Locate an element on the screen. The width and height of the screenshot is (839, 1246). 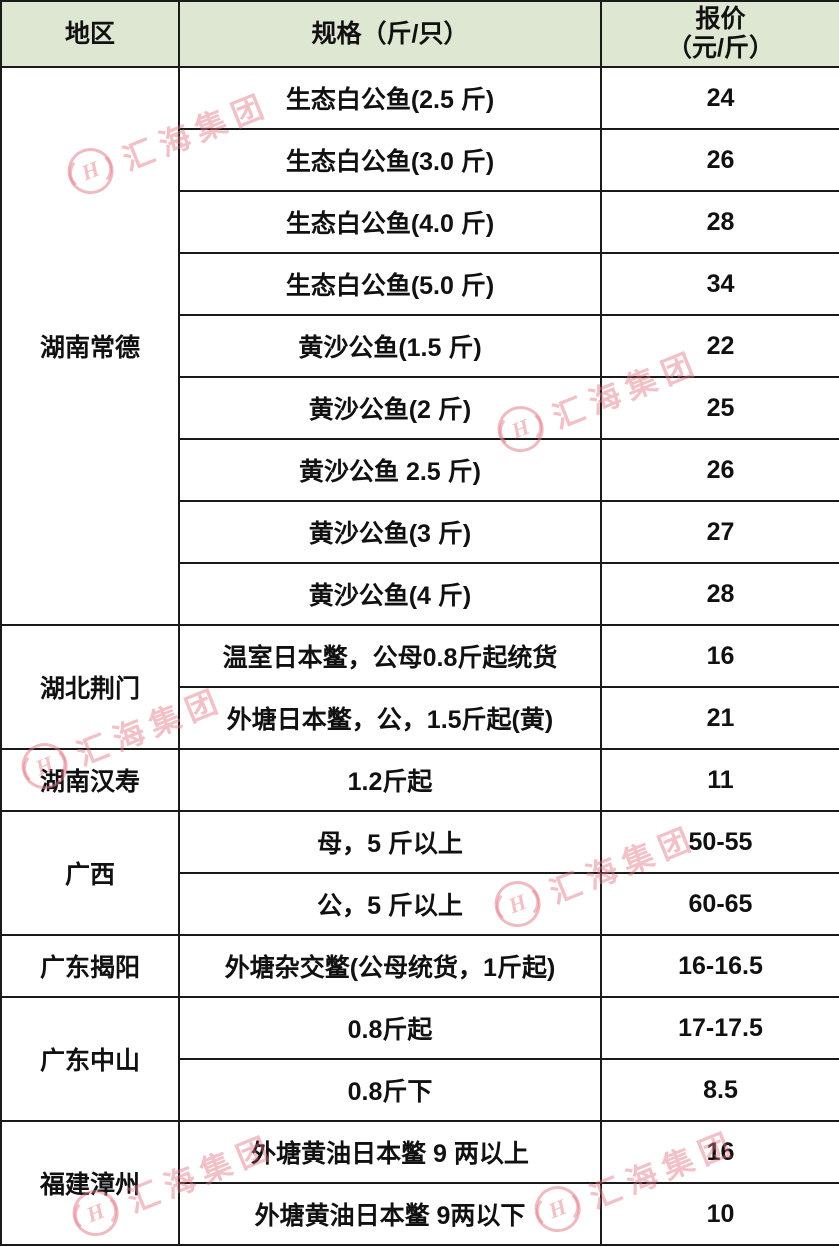
price-cell: 24 is located at coordinates (719, 98).